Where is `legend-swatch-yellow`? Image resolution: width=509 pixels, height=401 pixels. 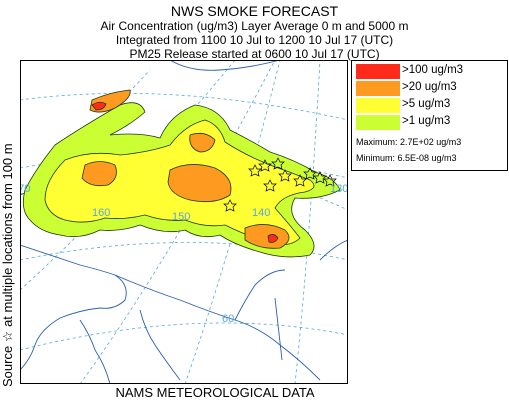 legend-swatch-yellow is located at coordinates (378, 105).